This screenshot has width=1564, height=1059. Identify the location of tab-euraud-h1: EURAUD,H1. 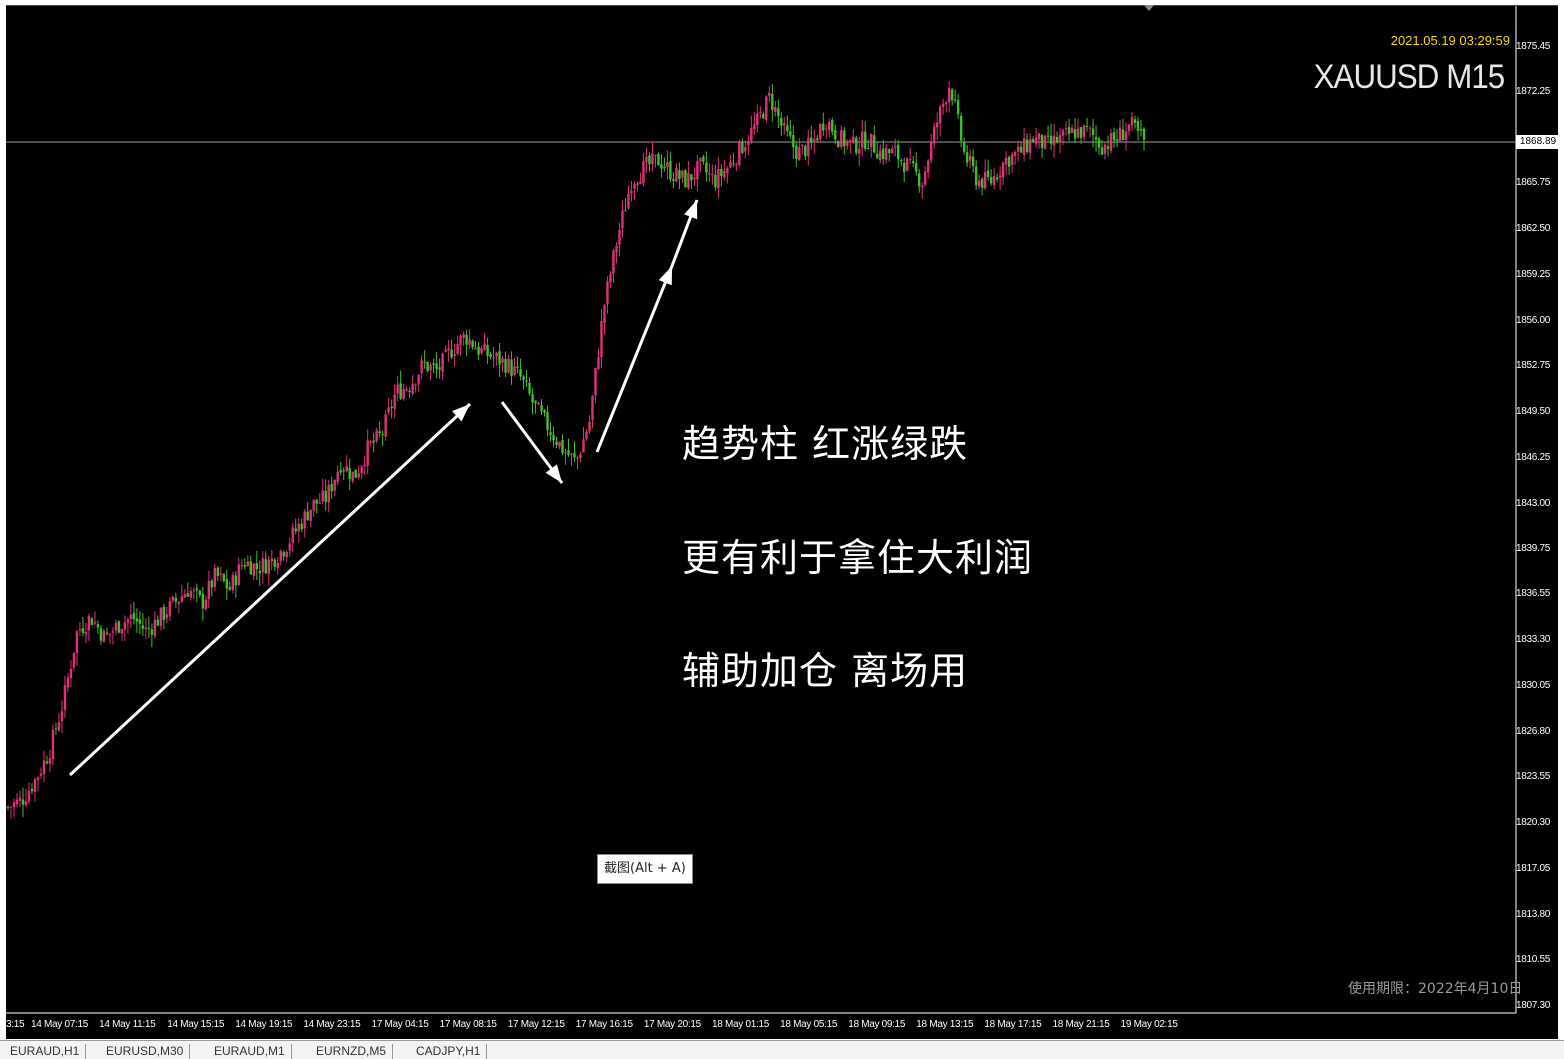
(45, 1051).